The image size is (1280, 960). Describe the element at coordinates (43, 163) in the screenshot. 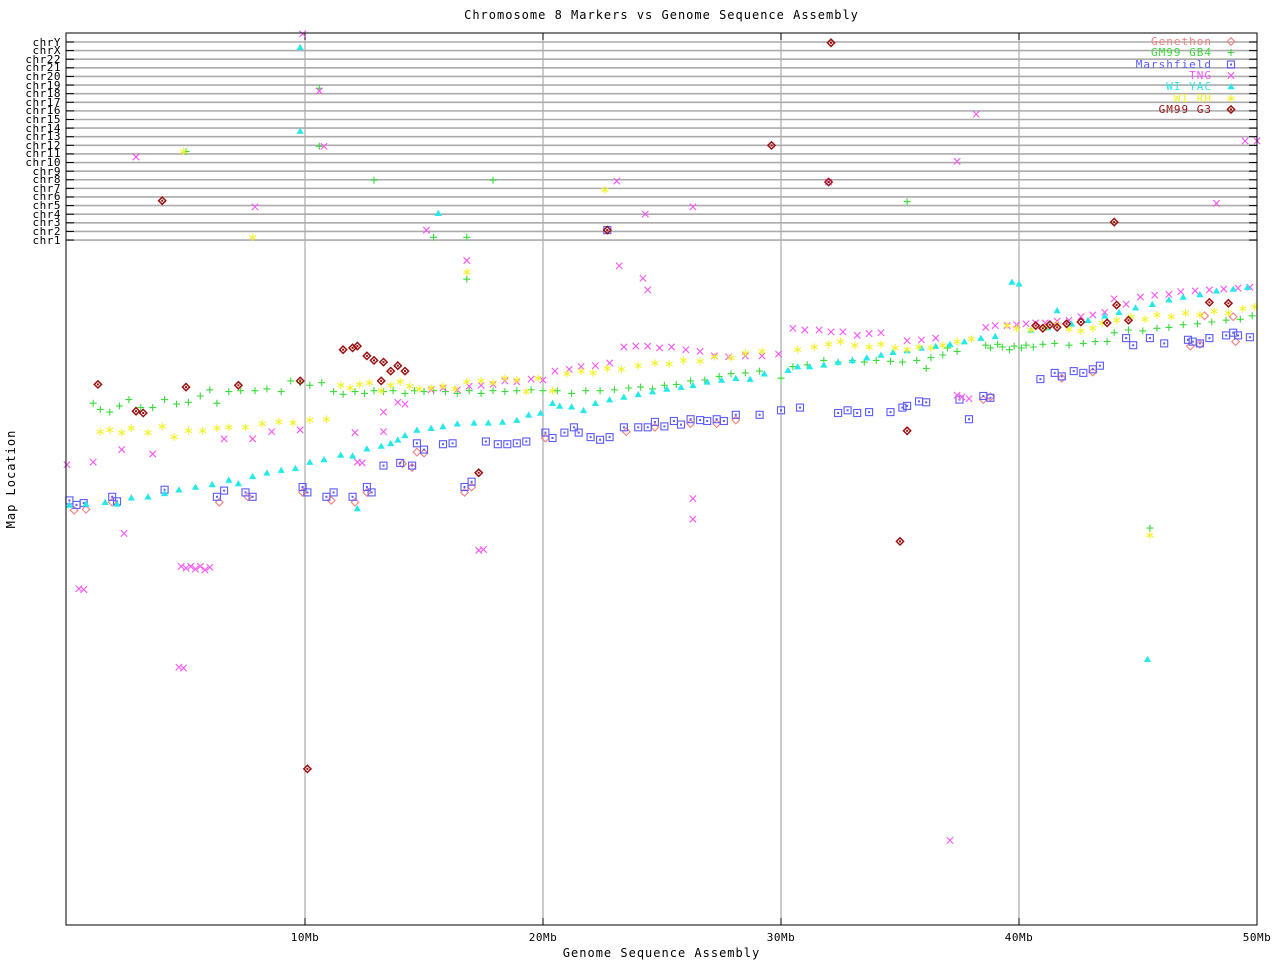

I see `chromosome-label-chr10: chr10` at that location.